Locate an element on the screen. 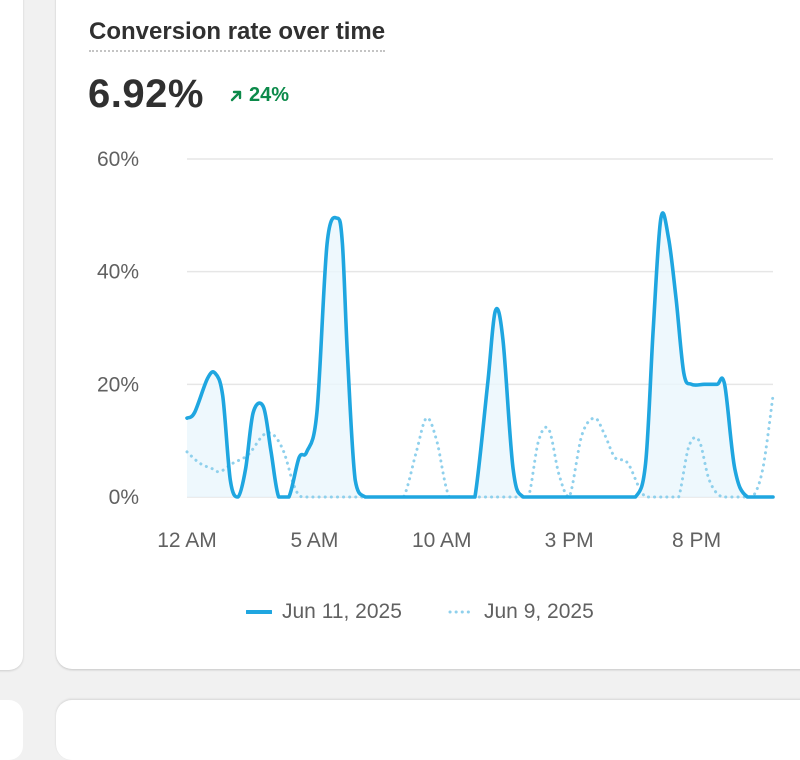  x-tick-label: 3 PM is located at coordinates (569, 540).